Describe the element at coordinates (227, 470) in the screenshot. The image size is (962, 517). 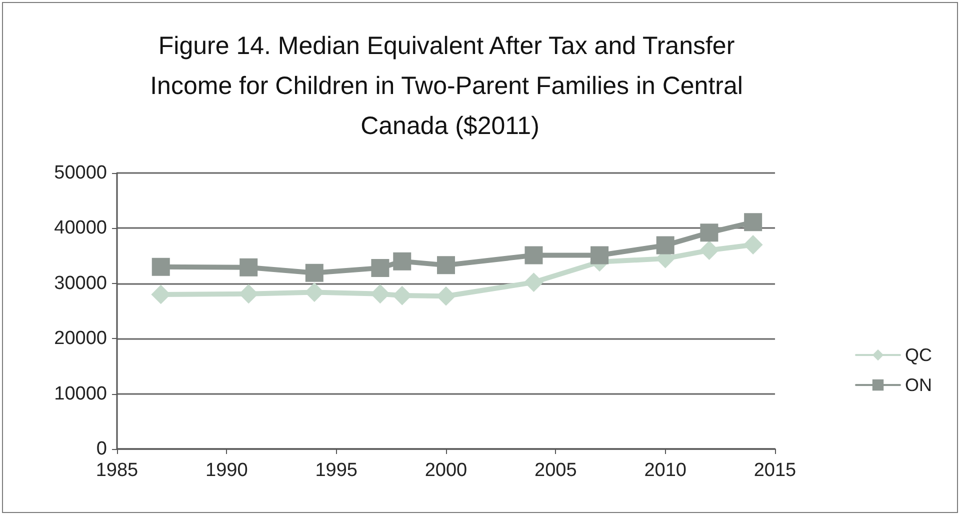
I see `x-tick-label: 1990` at that location.